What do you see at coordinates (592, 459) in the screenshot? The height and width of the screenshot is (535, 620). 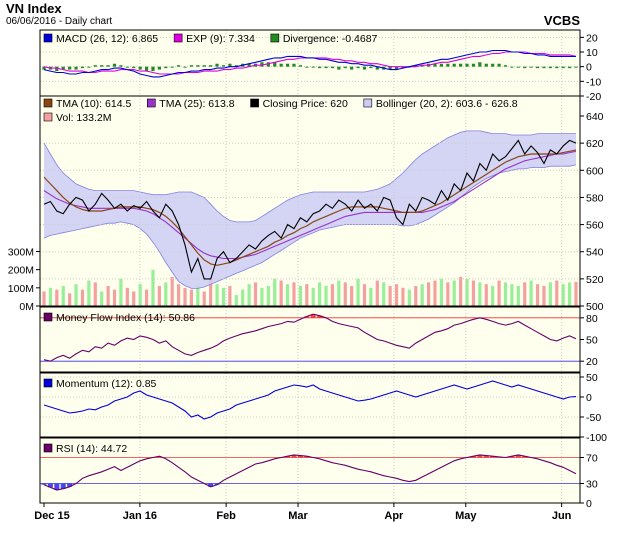 I see `rsi-panel-y-ticklabel-0: 70` at bounding box center [592, 459].